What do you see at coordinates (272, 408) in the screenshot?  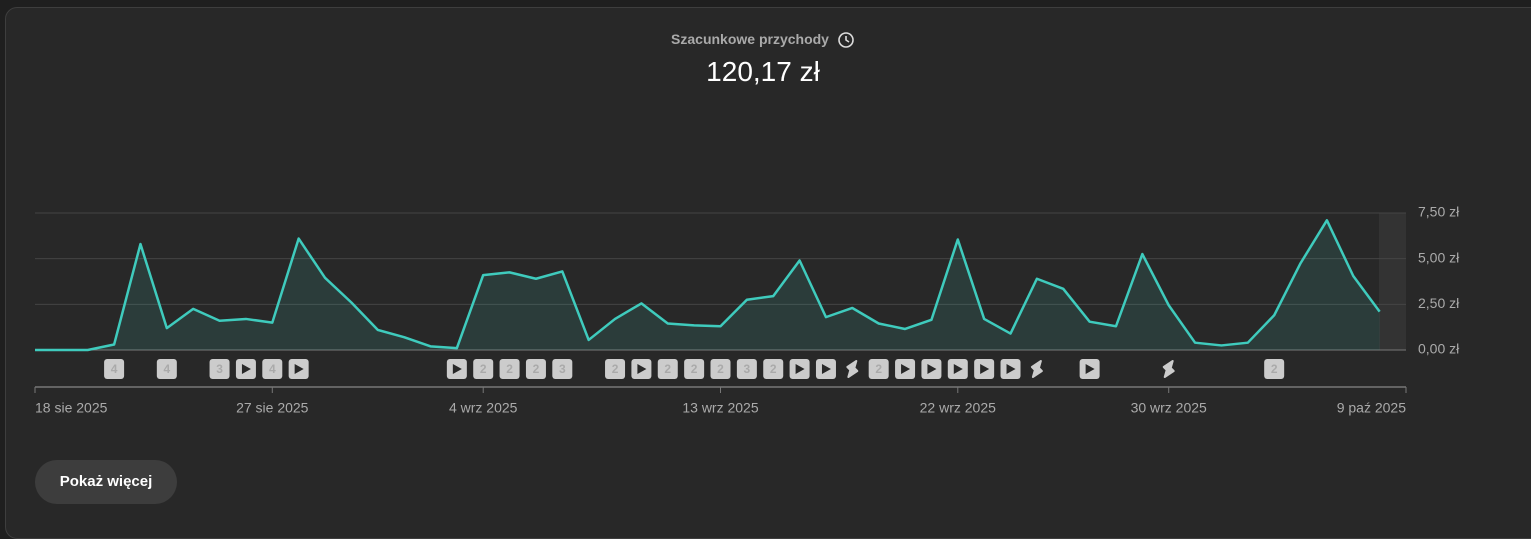 I see `x-tick-label: 27 sie 2025` at bounding box center [272, 408].